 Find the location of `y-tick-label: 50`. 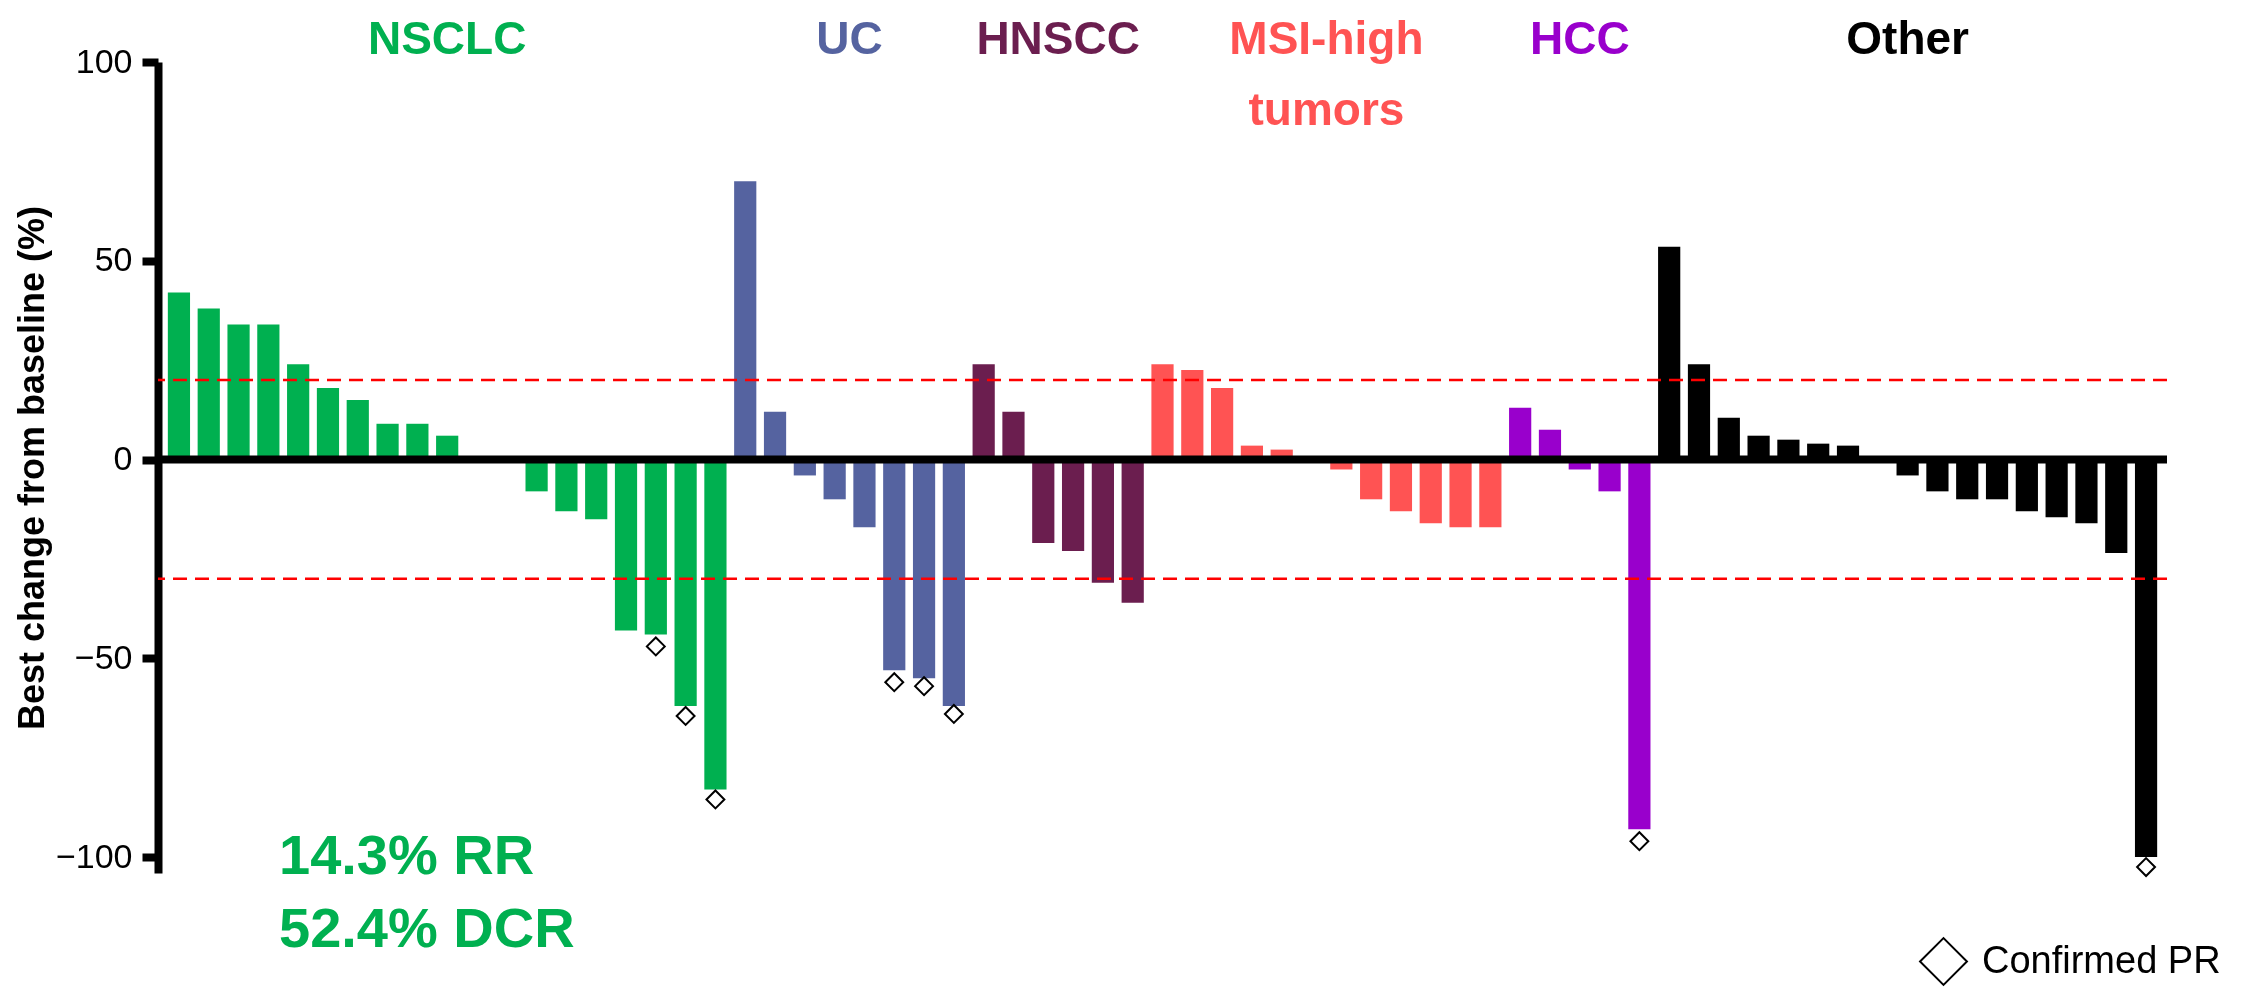

y-tick-label: 50 is located at coordinates (113, 259).